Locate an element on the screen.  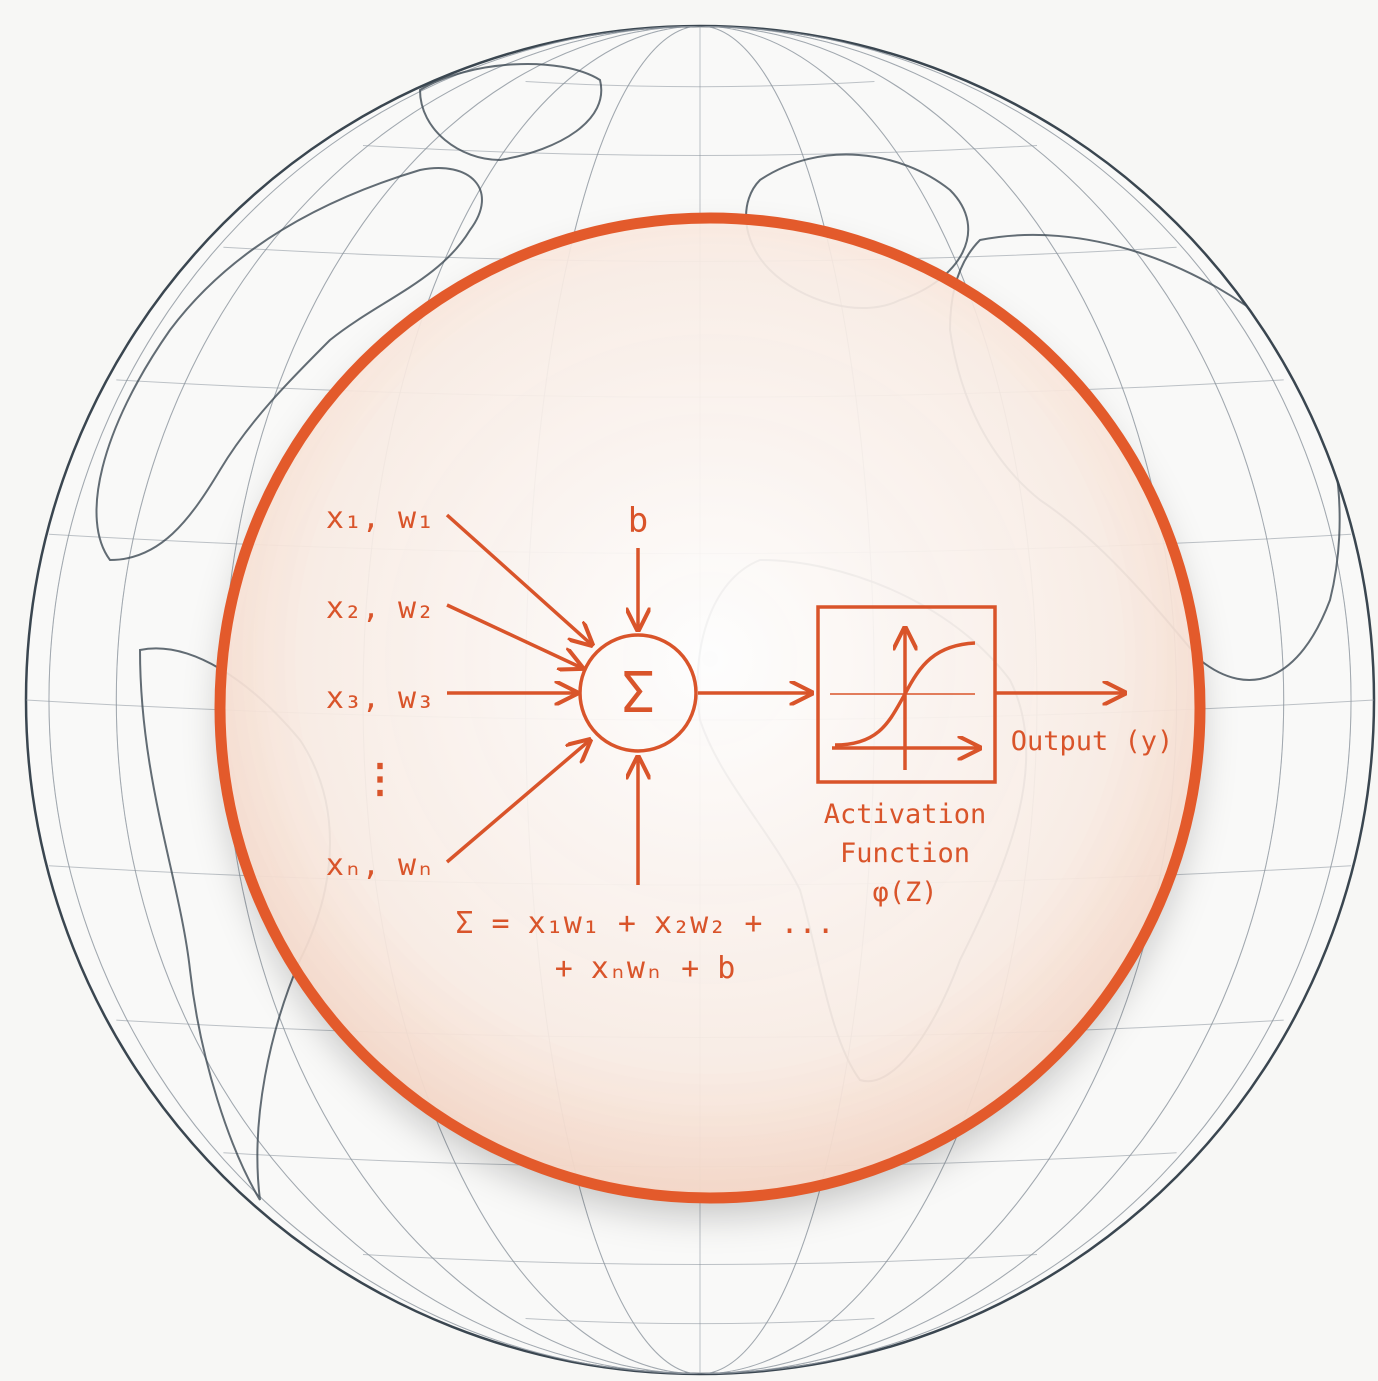
sum-symbol: Σ is located at coordinates (638, 693).